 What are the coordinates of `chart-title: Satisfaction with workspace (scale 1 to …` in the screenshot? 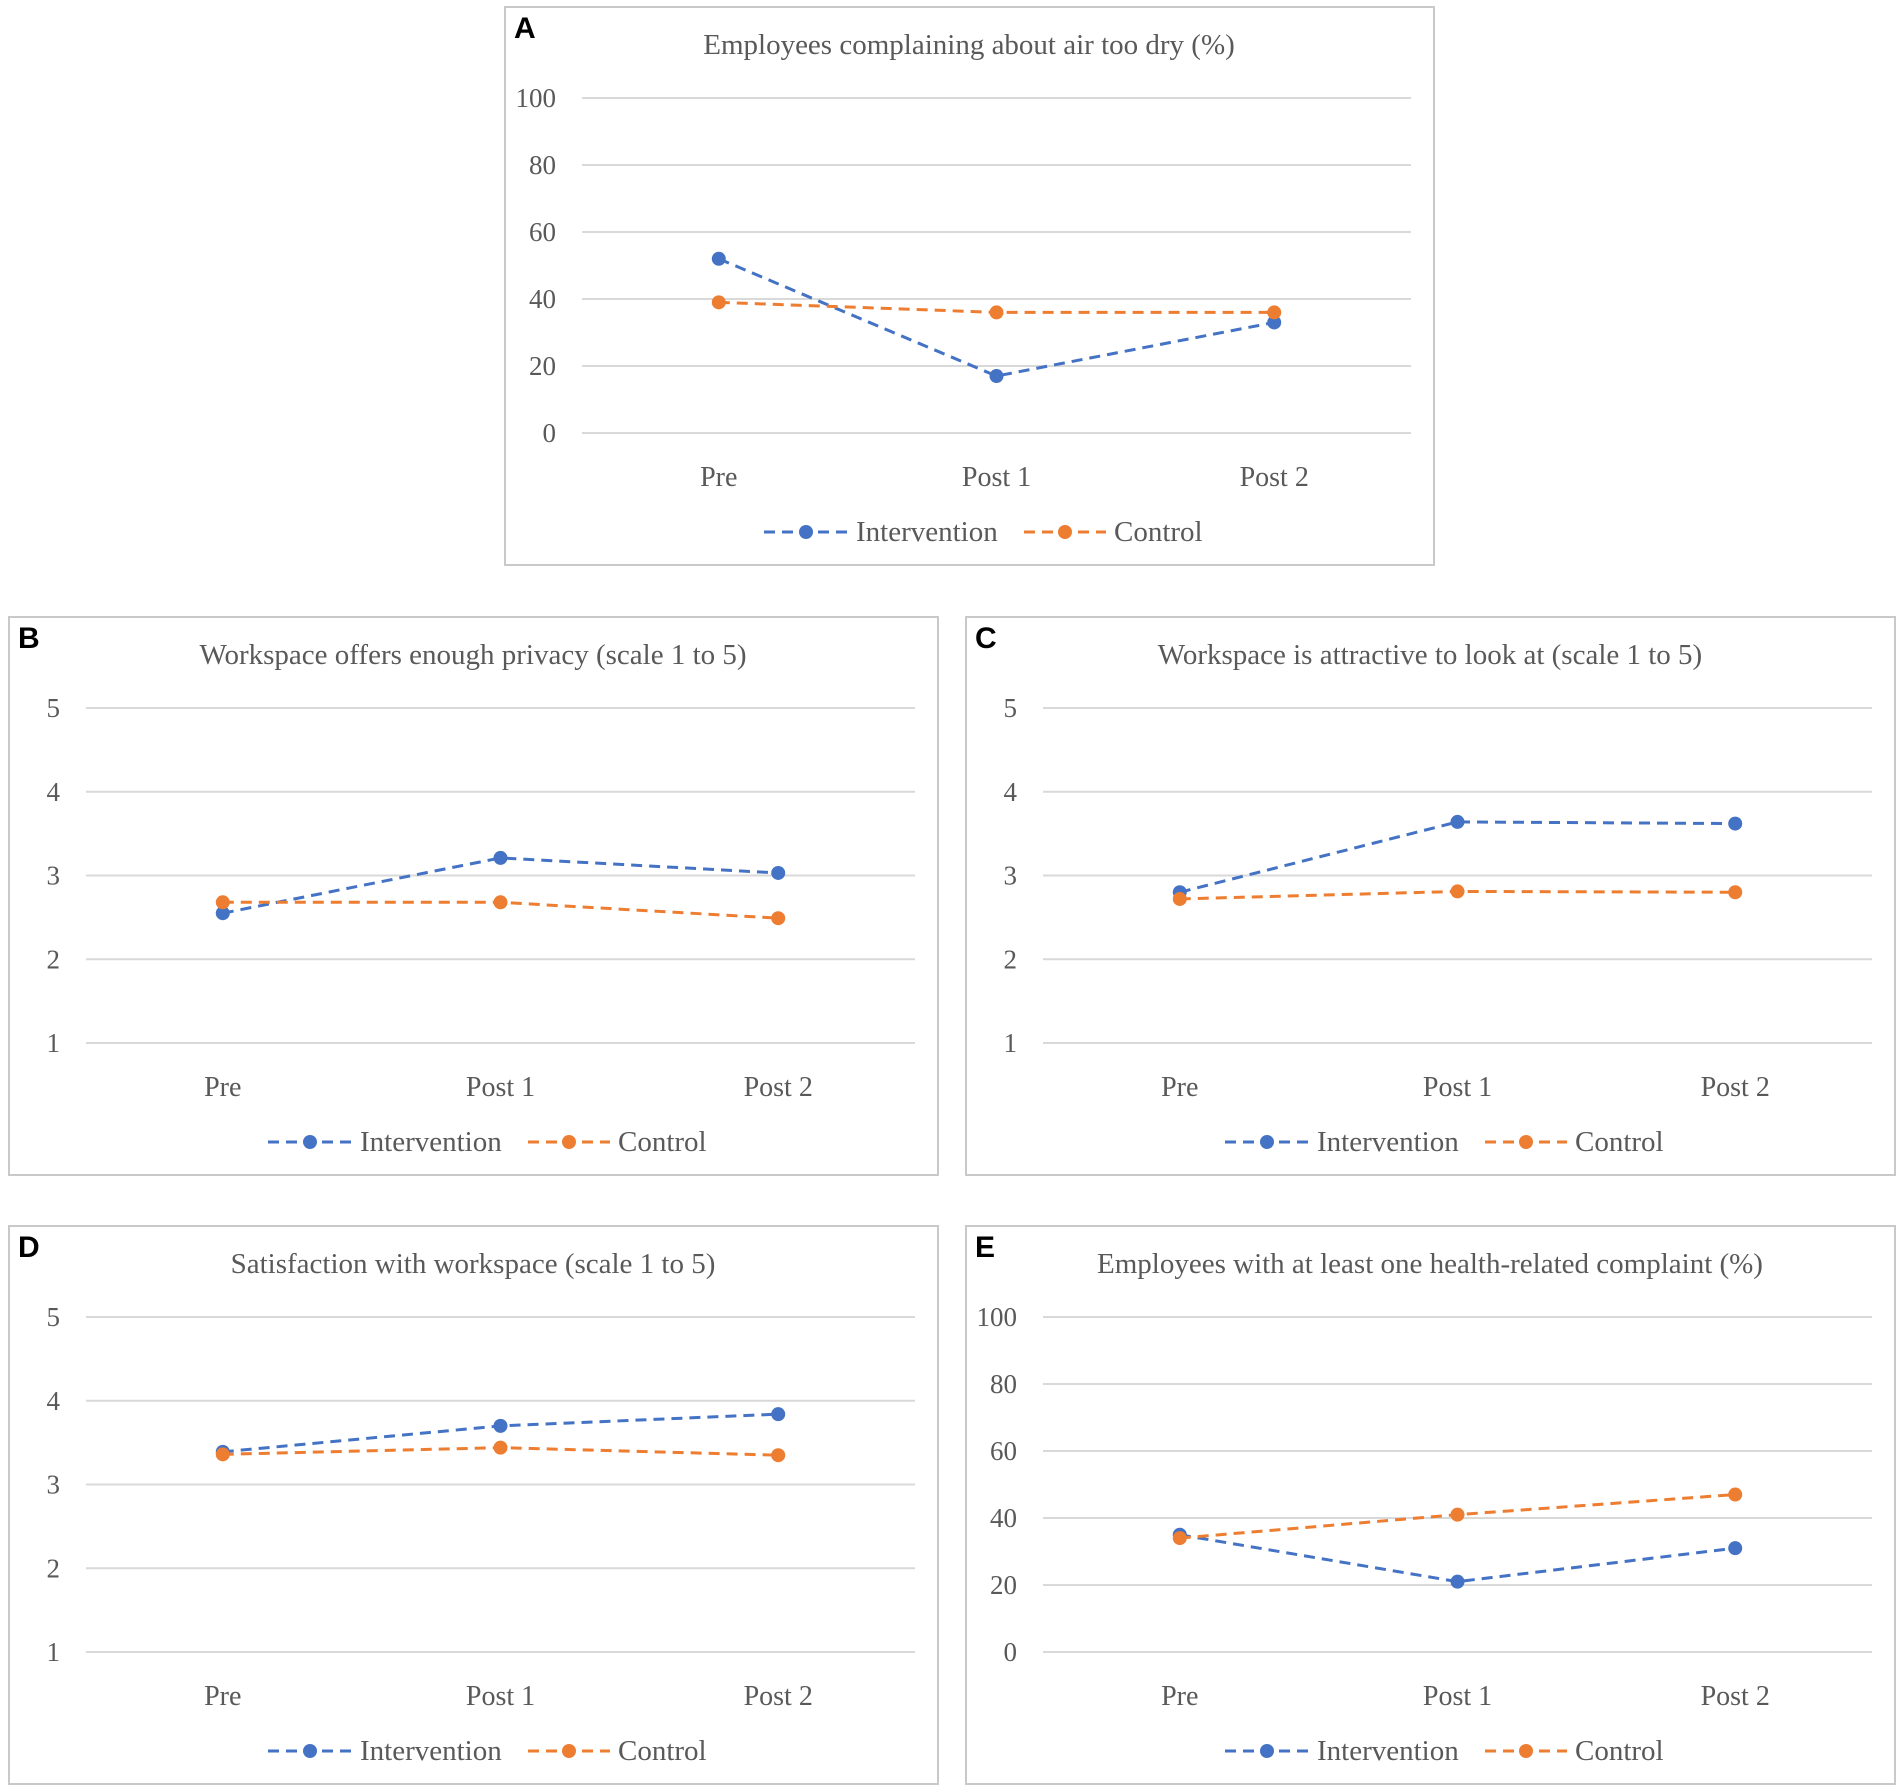 It's located at (473, 1264).